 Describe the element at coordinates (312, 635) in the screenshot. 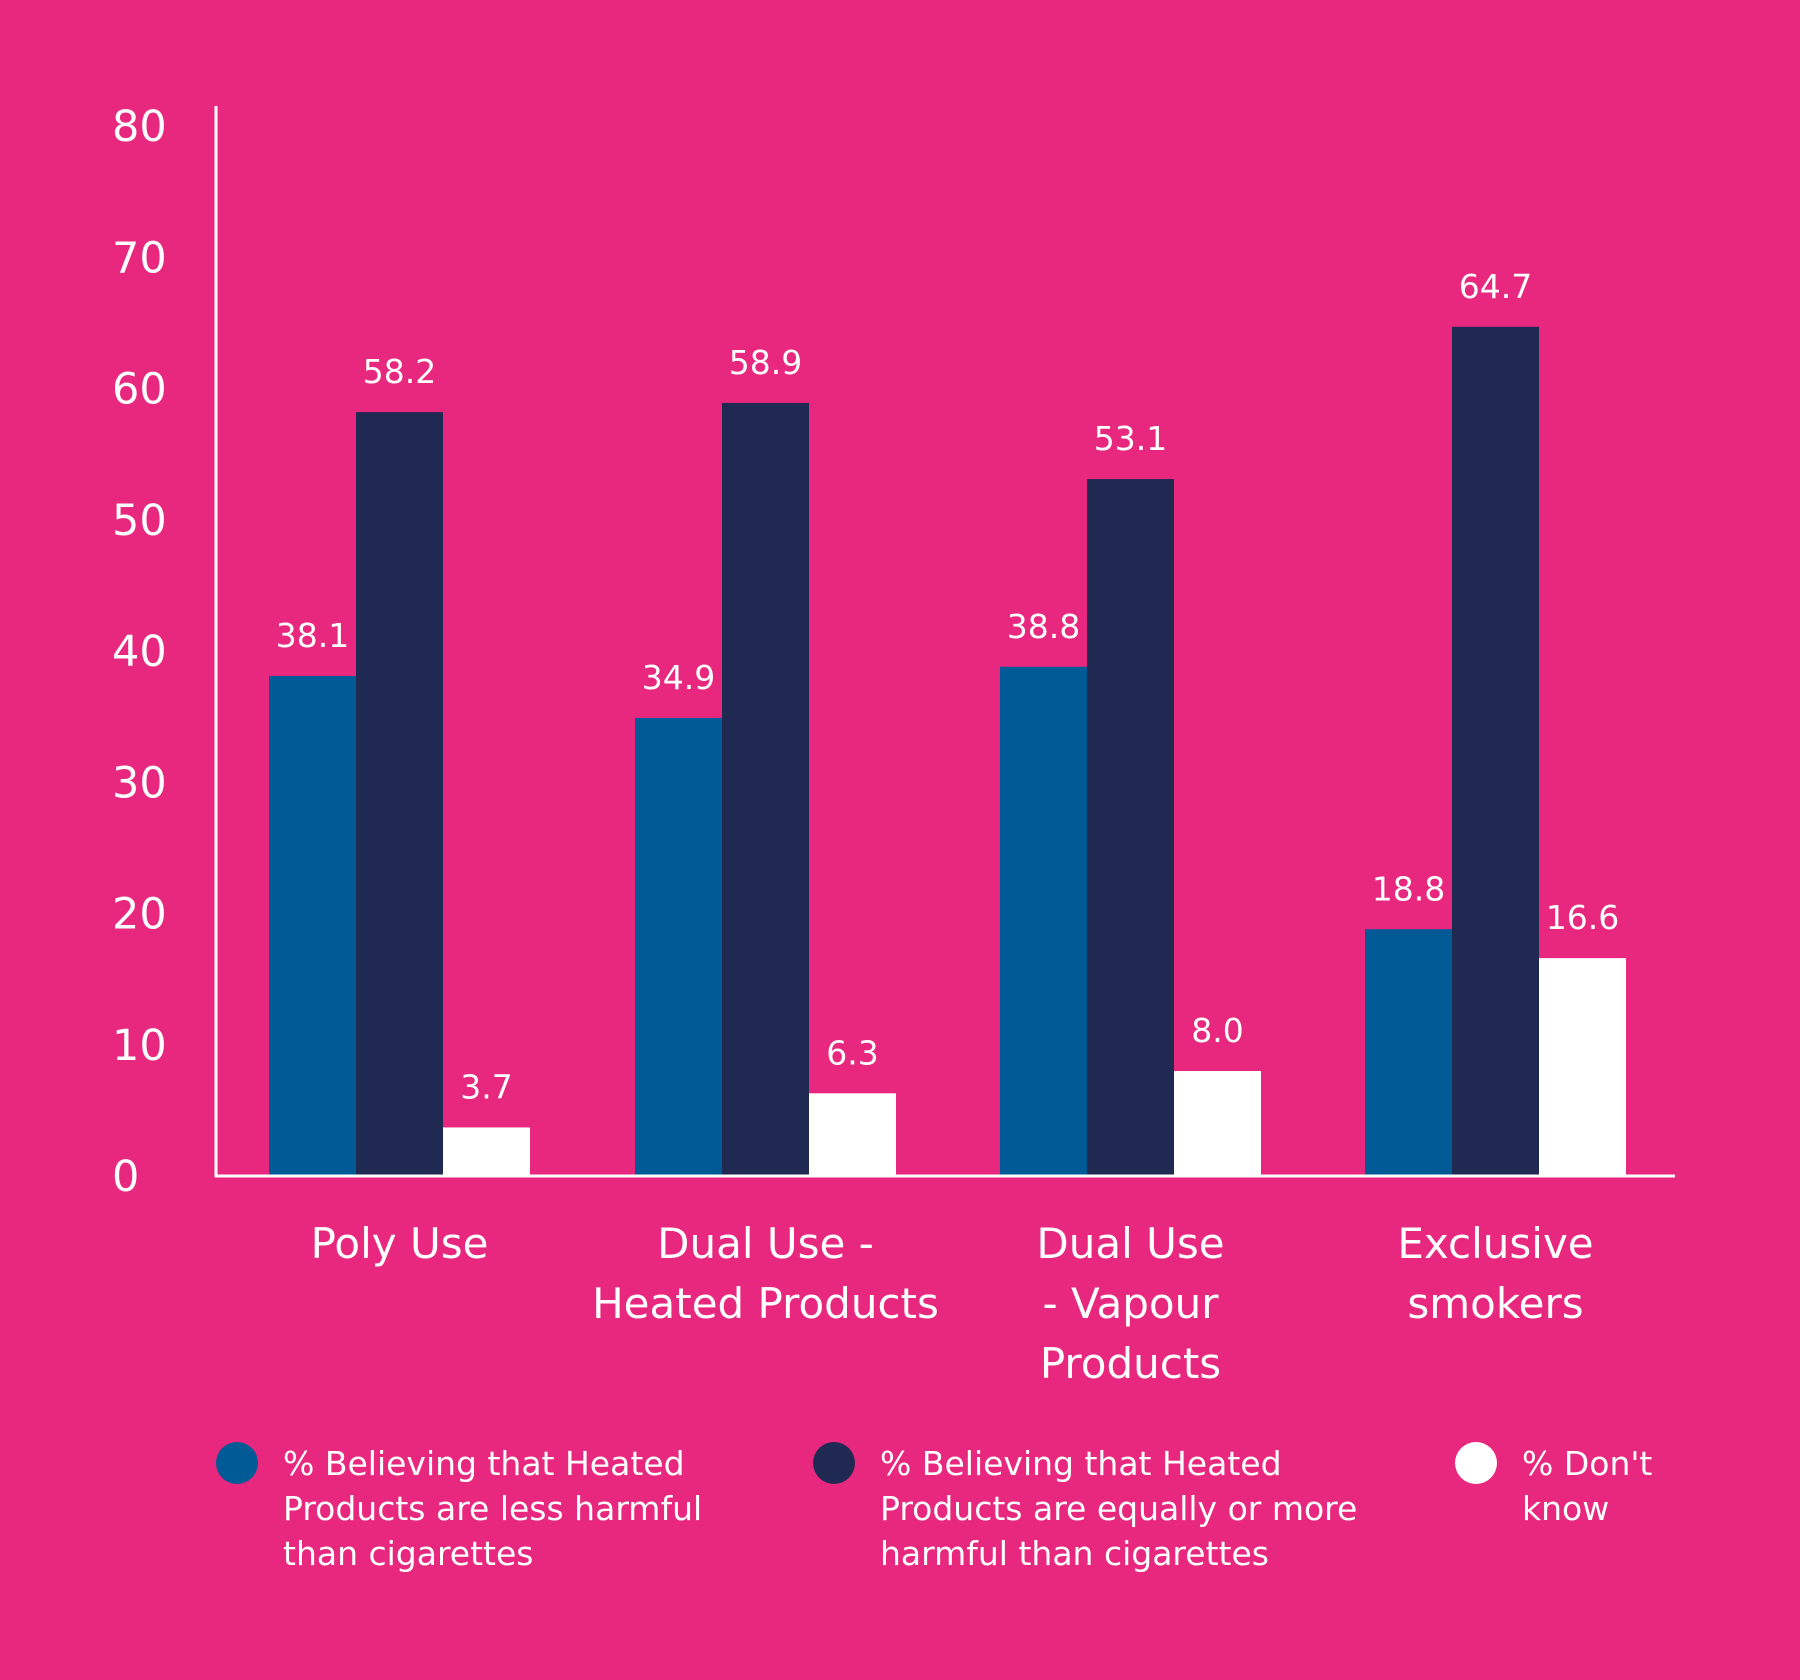

I see `bar-value-label-series1-cat1: 38.1` at that location.